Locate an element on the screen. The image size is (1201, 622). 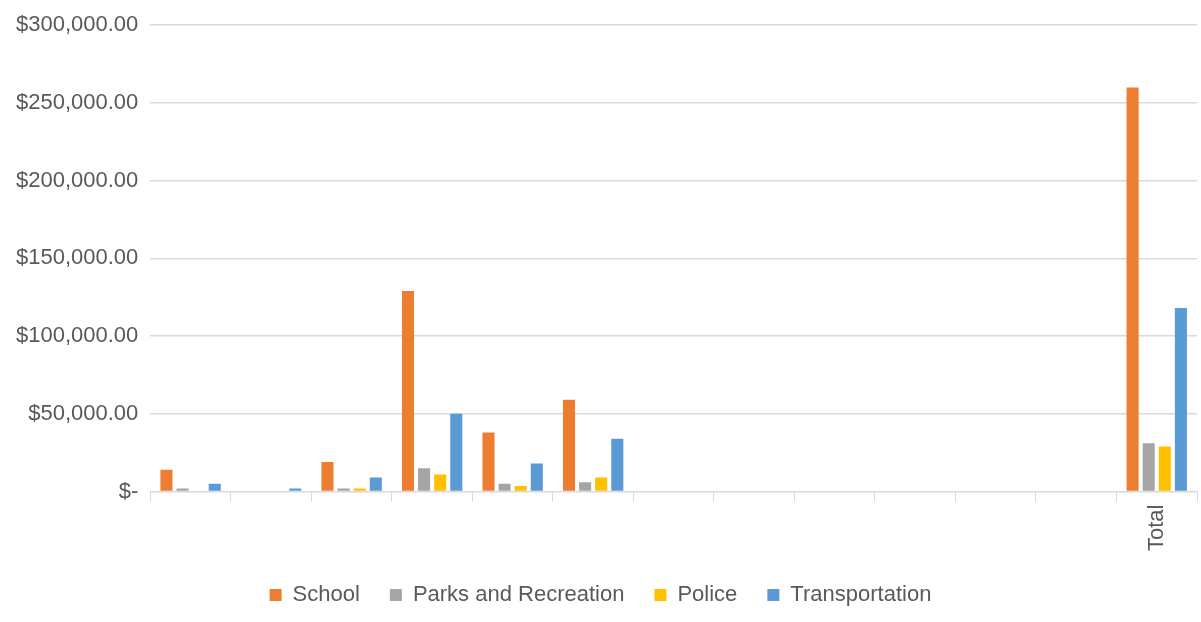
legend-label: Parks and Recreation is located at coordinates (518, 594).